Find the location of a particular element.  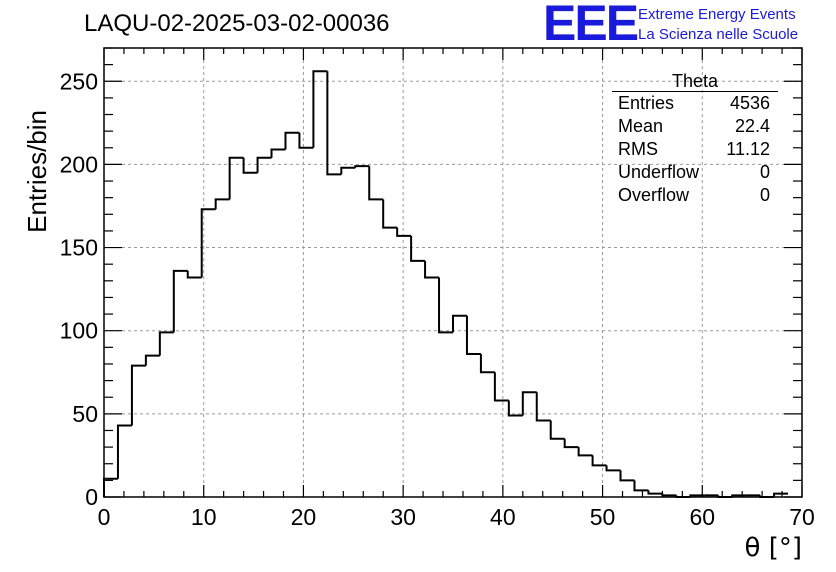

stats-row-rms: RMS 11.12 is located at coordinates (695, 149).